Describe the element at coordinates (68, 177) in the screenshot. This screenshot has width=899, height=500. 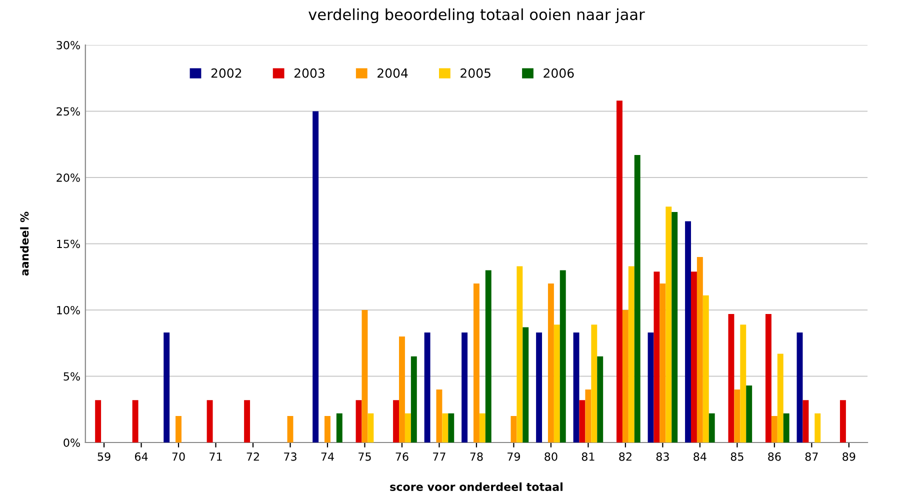
I see `y-tick-label: 20%` at that location.